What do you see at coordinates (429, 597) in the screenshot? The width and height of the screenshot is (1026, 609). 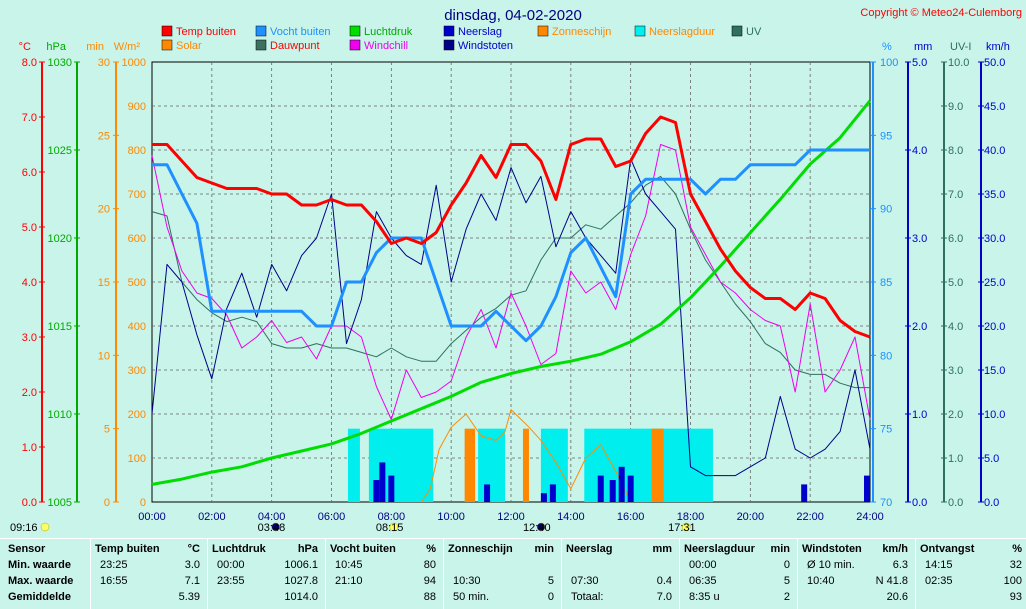 I see `stats-value-cell: 88` at bounding box center [429, 597].